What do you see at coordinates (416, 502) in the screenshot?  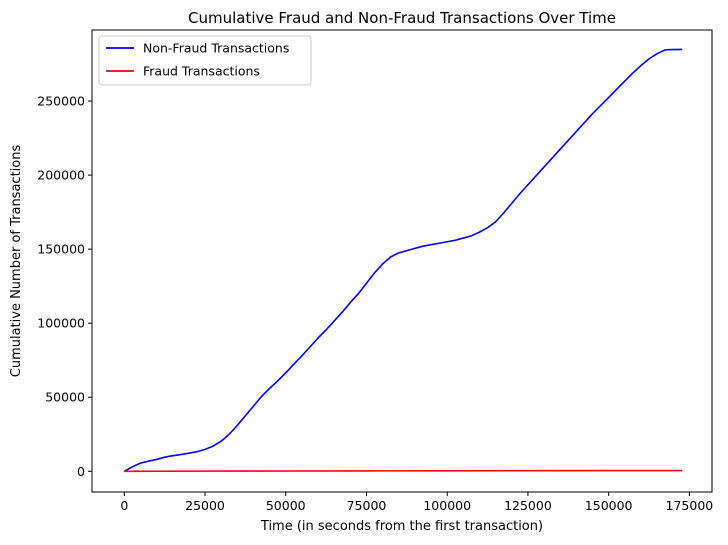 I see `x-axis-ticks: 0 25000 50000 75000 100000 125000 150000 175000` at bounding box center [416, 502].